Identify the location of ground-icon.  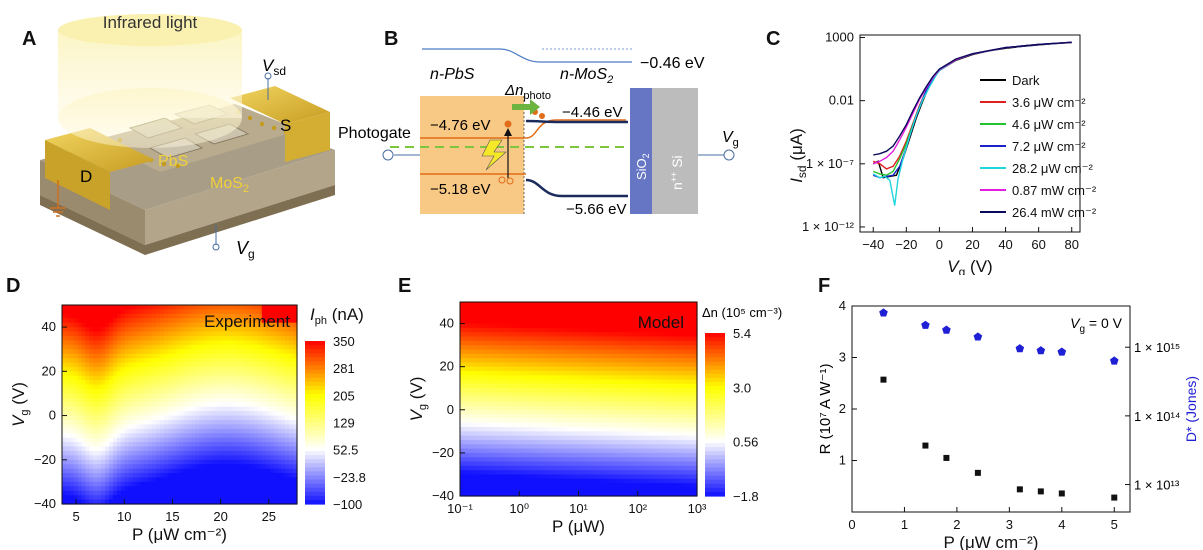
(58, 198).